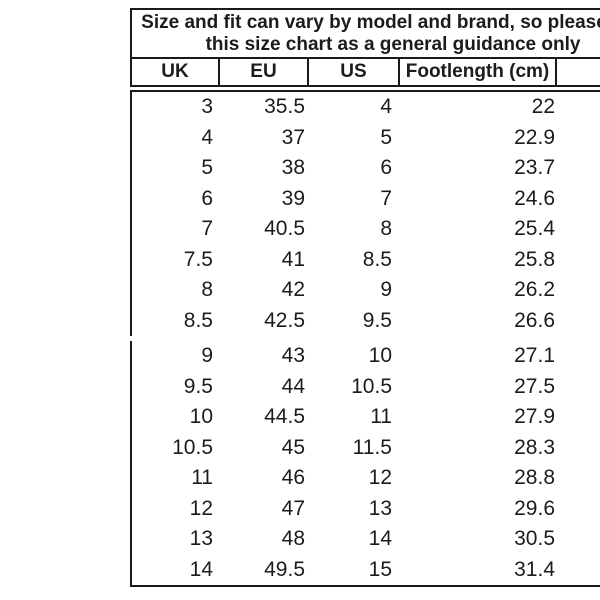  I want to click on table-row: 6 39 7 24.6, so click(366, 199).